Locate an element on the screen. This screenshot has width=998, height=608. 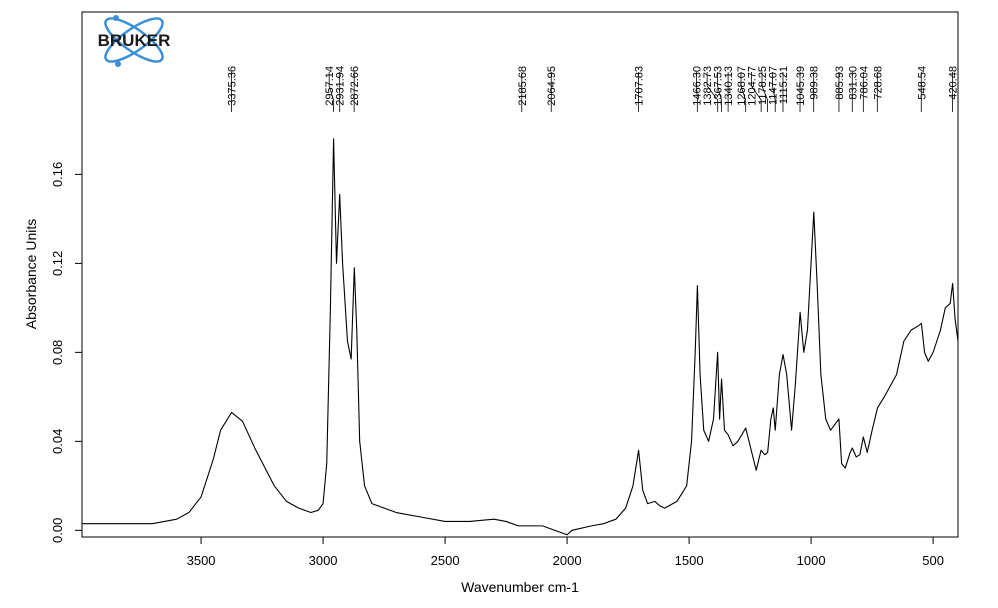
x-tick-label: 3000 is located at coordinates (323, 560).